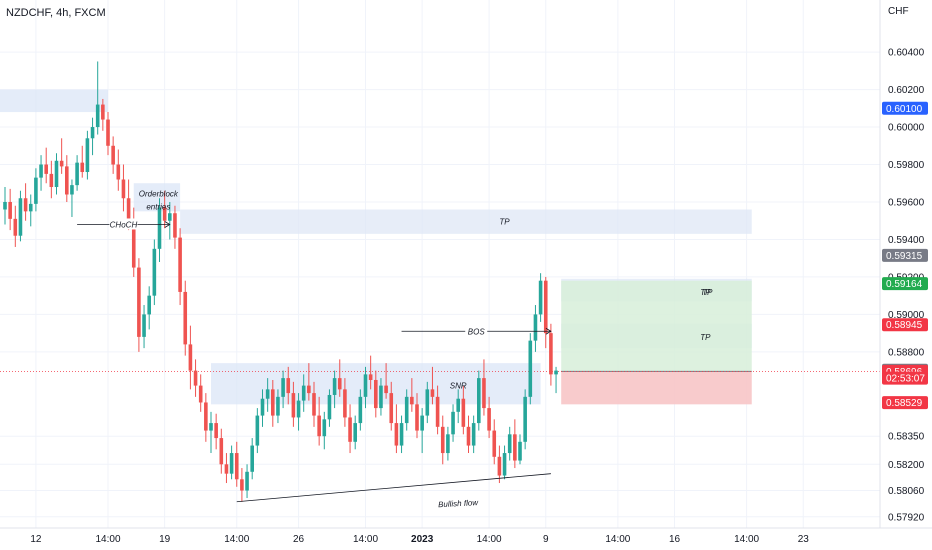 This screenshot has height=550, width=932. What do you see at coordinates (236, 539) in the screenshot?
I see `x-tick-label-3: 14:00` at bounding box center [236, 539].